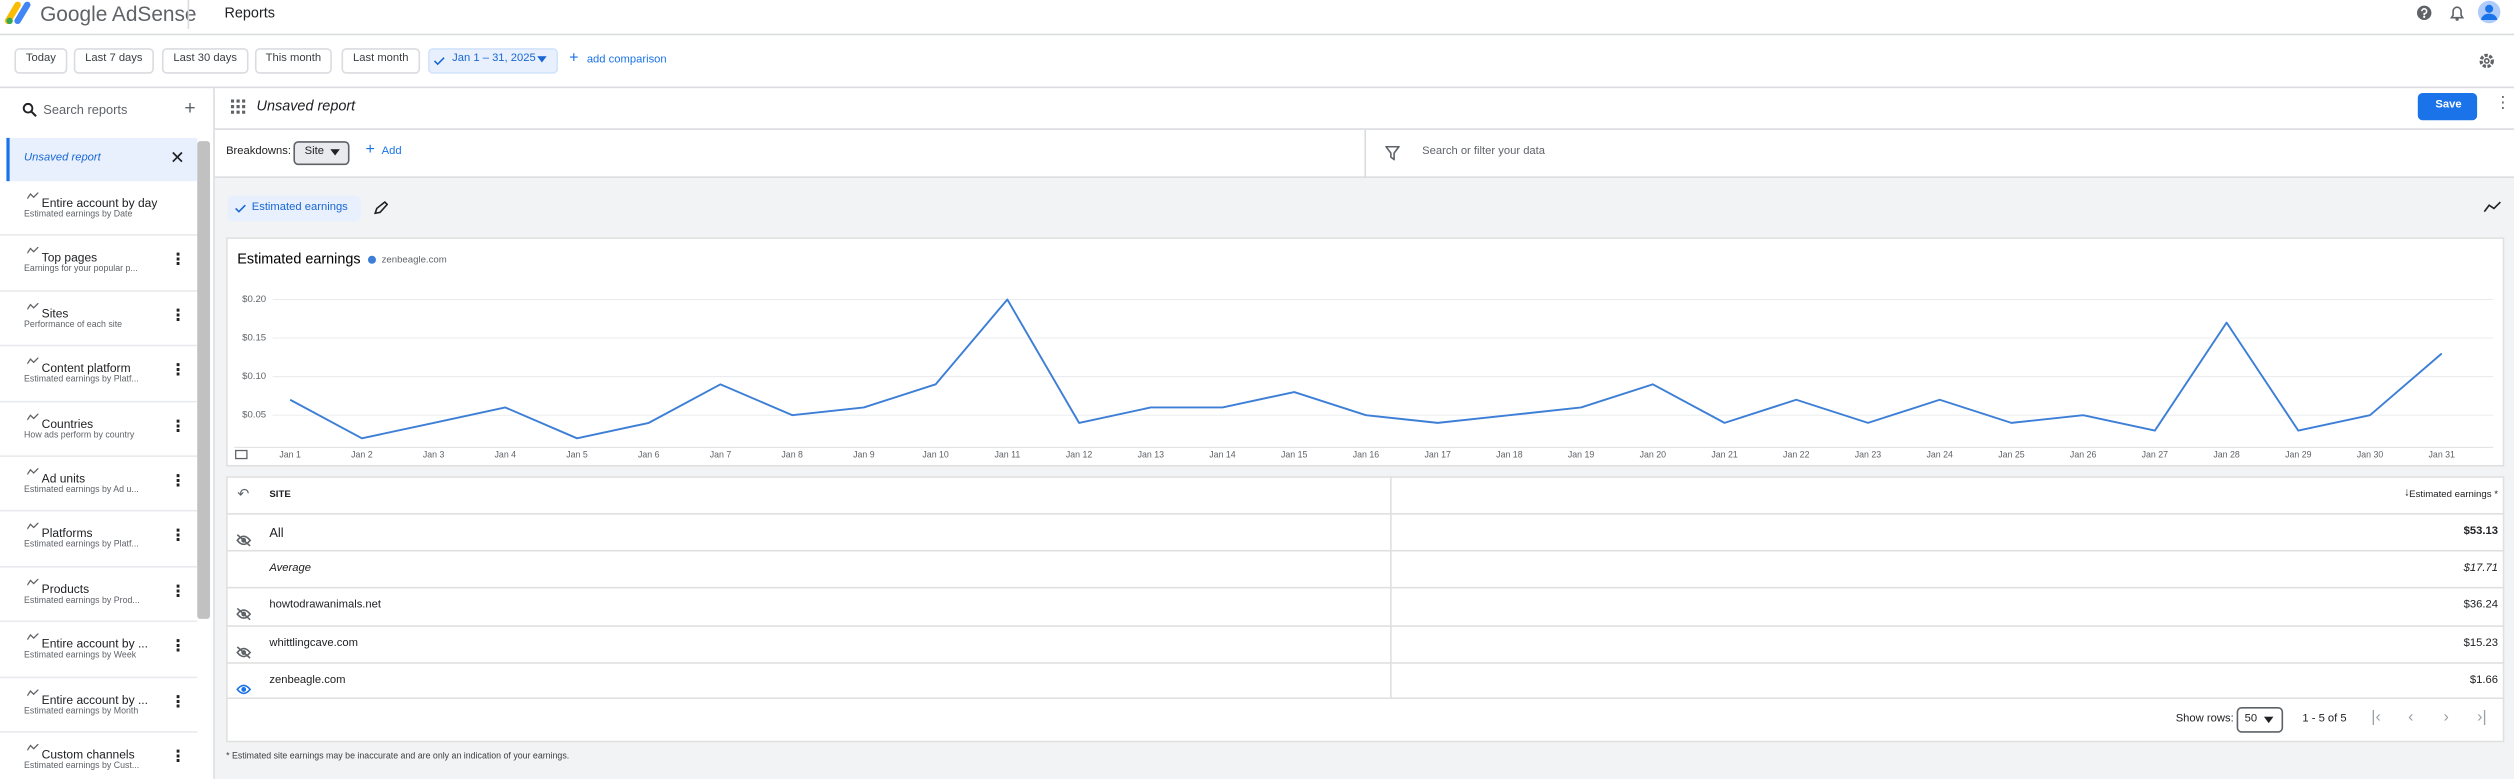  What do you see at coordinates (188, 14) in the screenshot?
I see `header-divider` at bounding box center [188, 14].